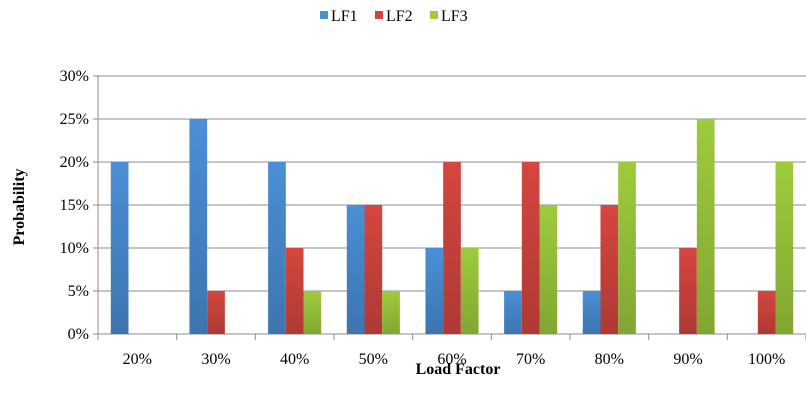 The width and height of the screenshot is (806, 407). Describe the element at coordinates (74, 162) in the screenshot. I see `y-tick-label: 20%` at that location.